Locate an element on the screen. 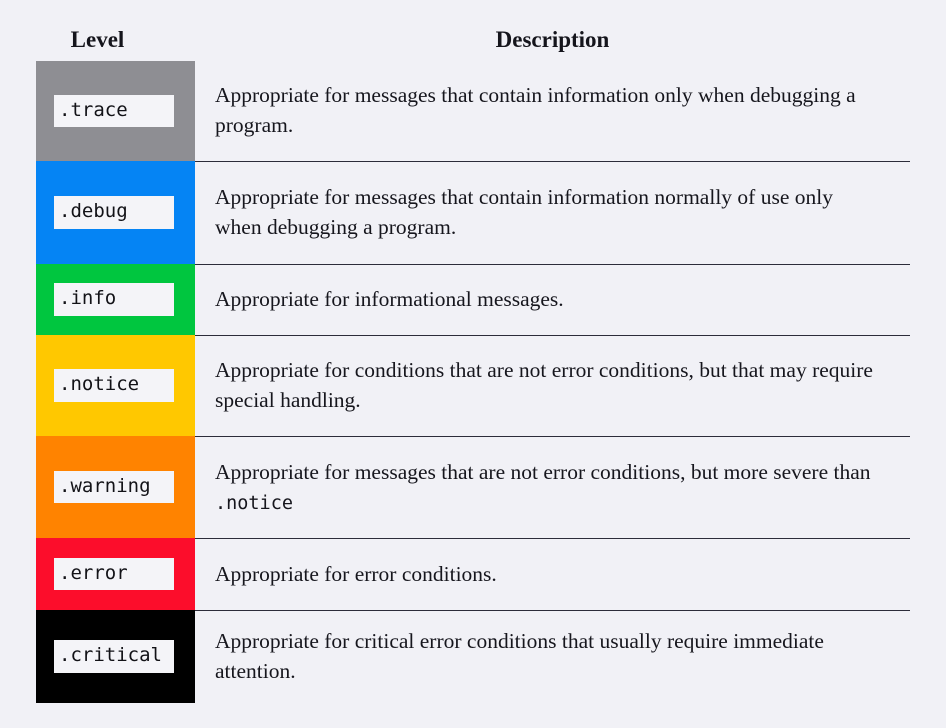 Image resolution: width=946 pixels, height=728 pixels. level-badge: .info is located at coordinates (114, 299).